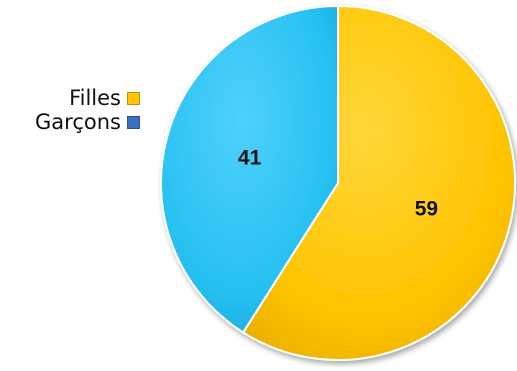 The height and width of the screenshot is (371, 517). Describe the element at coordinates (426, 209) in the screenshot. I see `data-label-filles: 59` at that location.